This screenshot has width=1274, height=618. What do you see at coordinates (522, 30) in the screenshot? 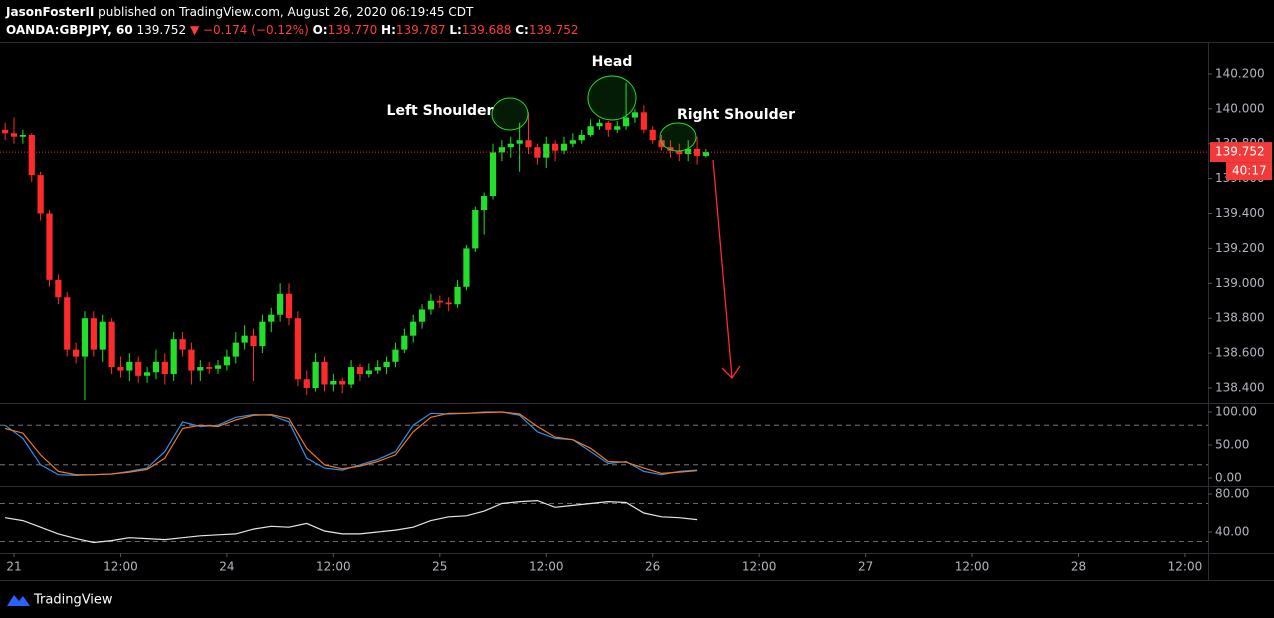
I see `ohlc-label: C:` at bounding box center [522, 30].